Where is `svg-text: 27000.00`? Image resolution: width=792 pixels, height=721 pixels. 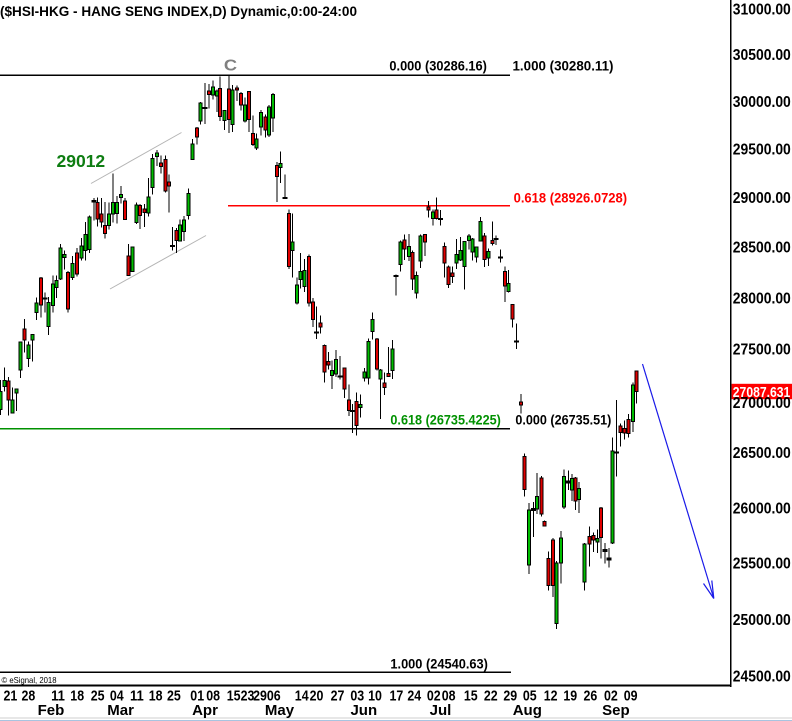 svg-text: 27000.00 is located at coordinates (762, 403).